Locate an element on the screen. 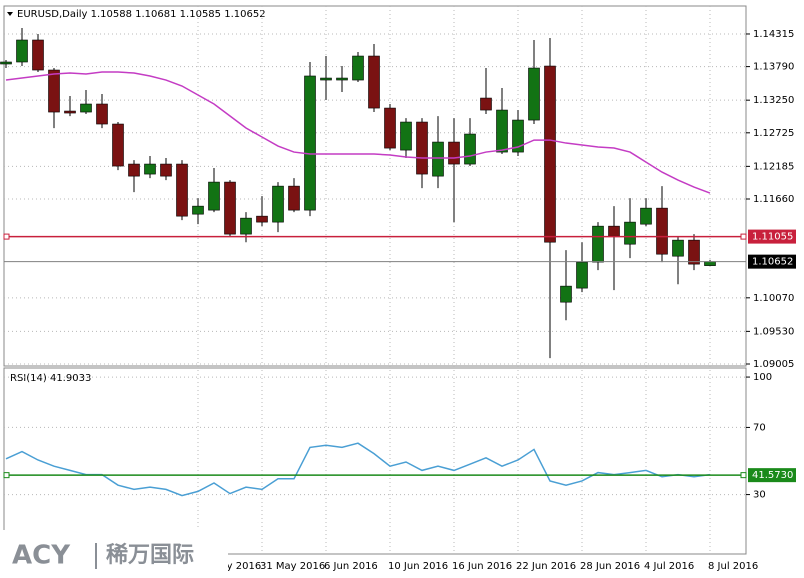 This screenshot has height=578, width=804. y-tick-label: 1.11660 is located at coordinates (773, 199).